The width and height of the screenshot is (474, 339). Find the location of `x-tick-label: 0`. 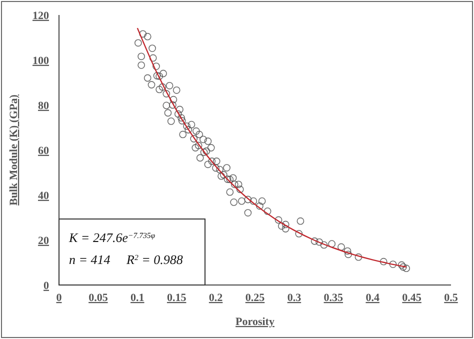

x-tick-label: 0 is located at coordinates (59, 298).